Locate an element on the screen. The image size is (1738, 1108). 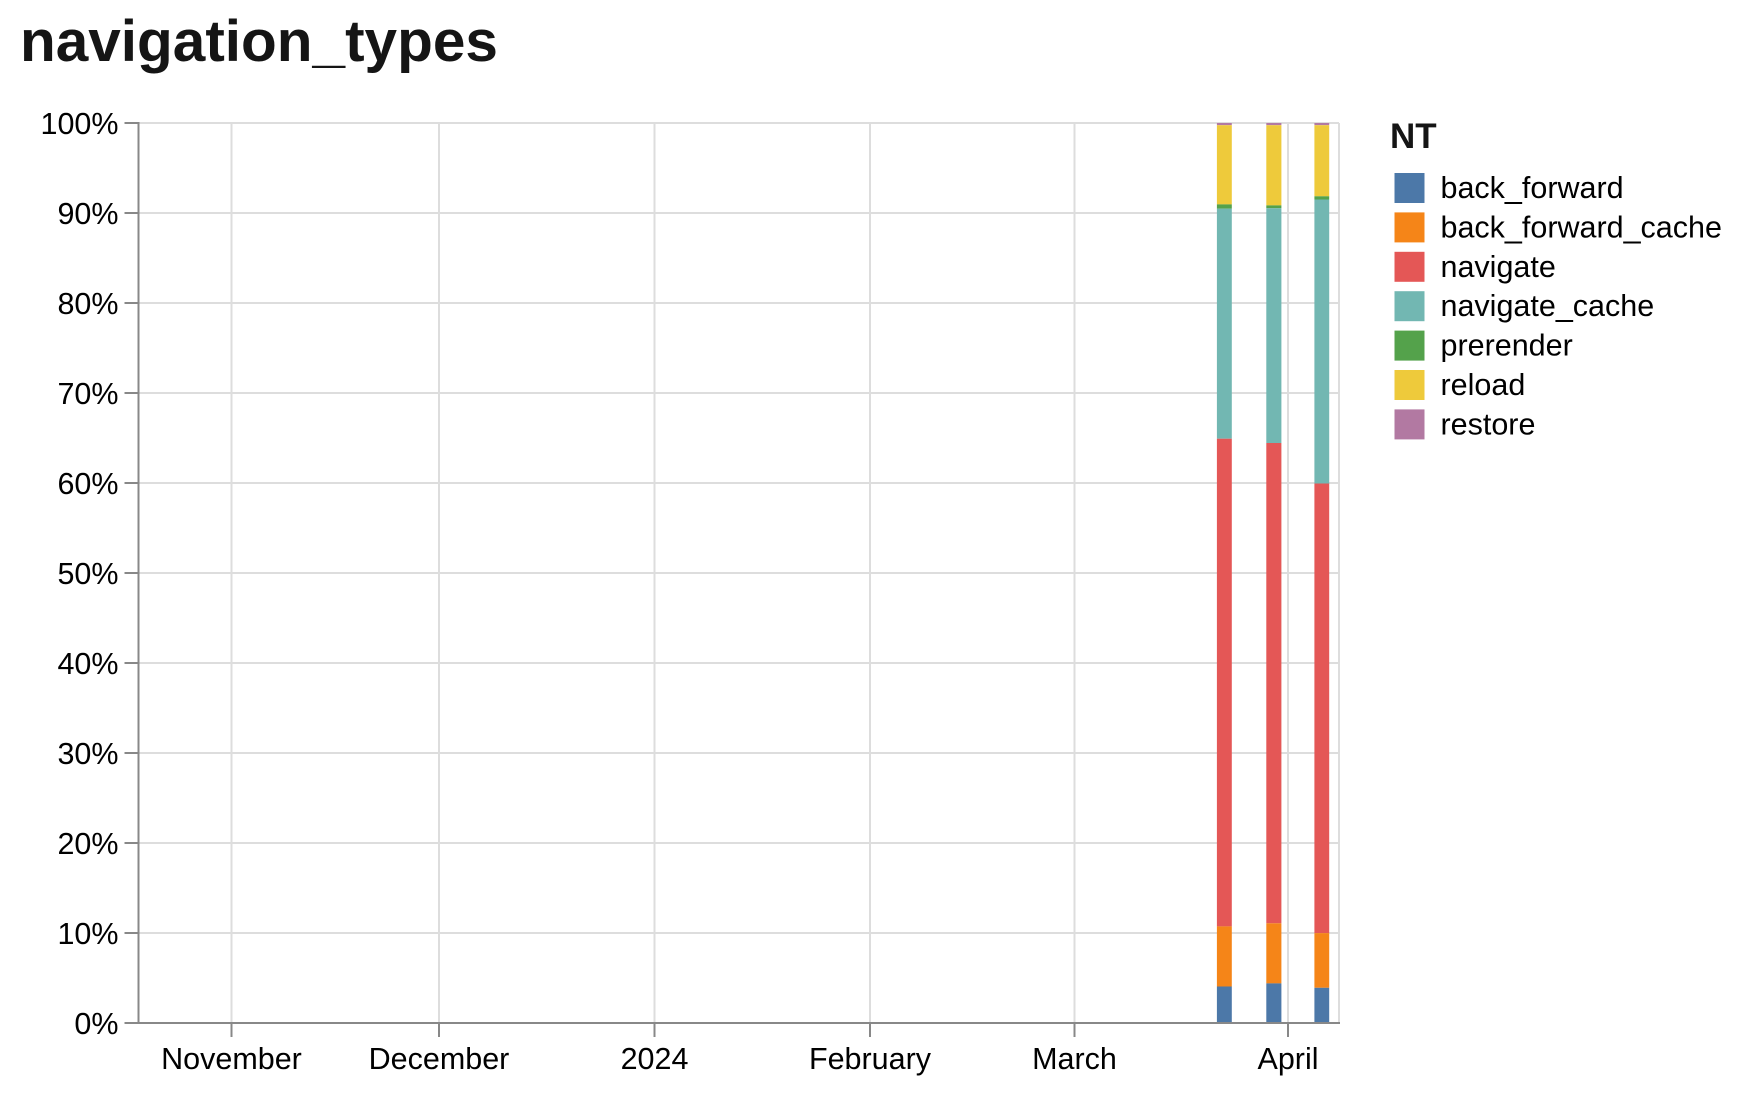
svg-text: February is located at coordinates (870, 1059).